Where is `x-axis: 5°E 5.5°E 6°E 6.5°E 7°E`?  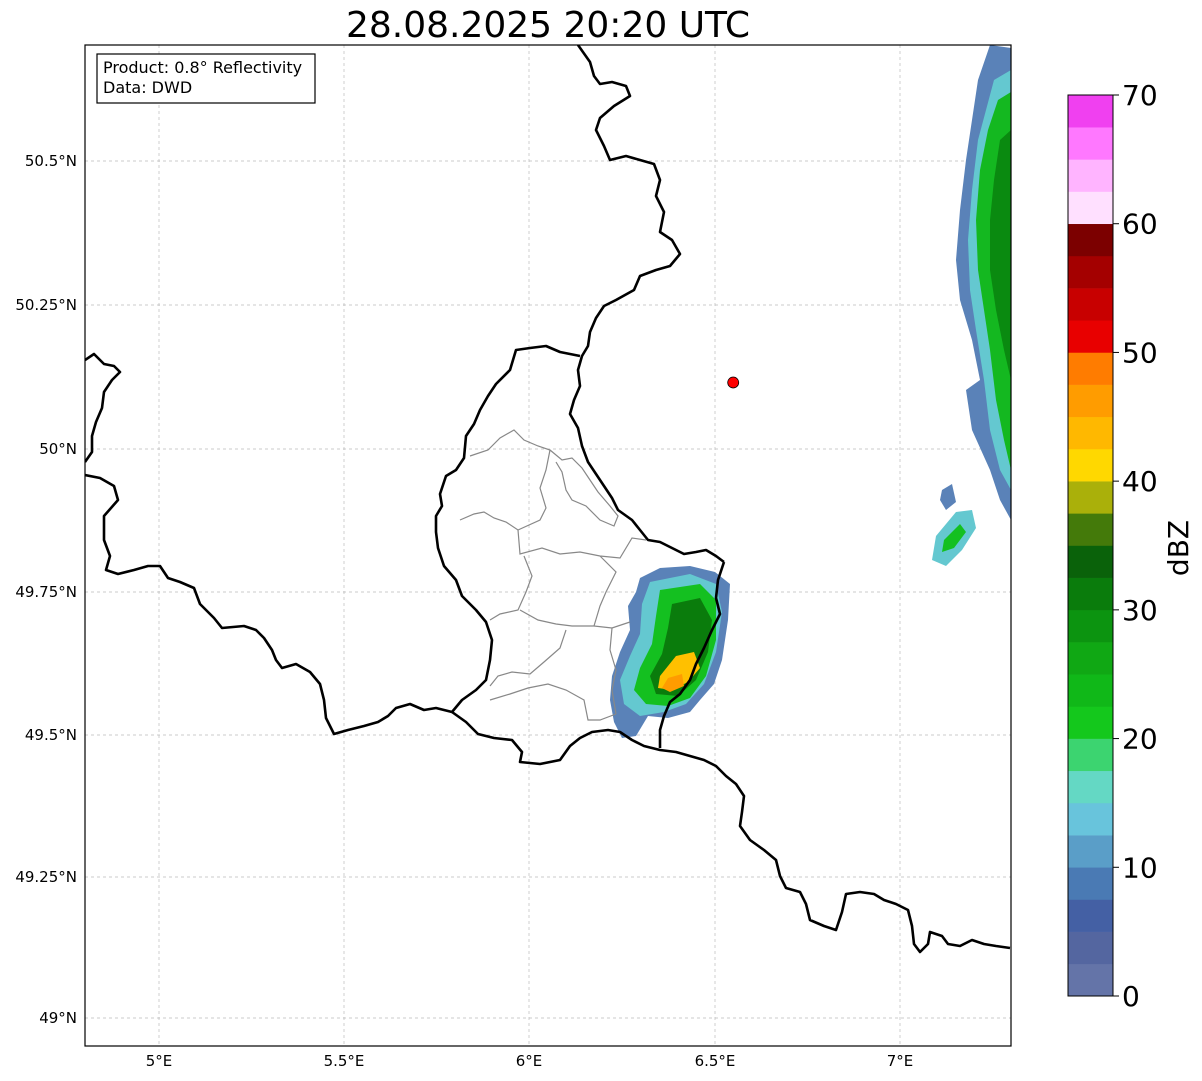
x-axis: 5°E 5.5°E 6°E 6.5°E 7°E is located at coordinates (530, 1061).